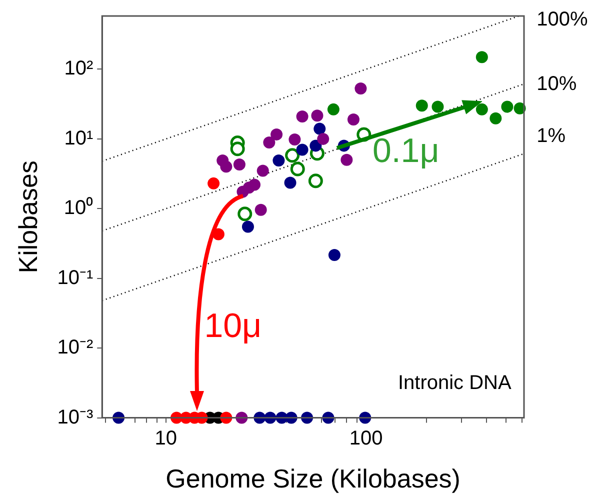  What do you see at coordinates (27, 217) in the screenshot?
I see `y-axis-title: Kilobases` at bounding box center [27, 217].